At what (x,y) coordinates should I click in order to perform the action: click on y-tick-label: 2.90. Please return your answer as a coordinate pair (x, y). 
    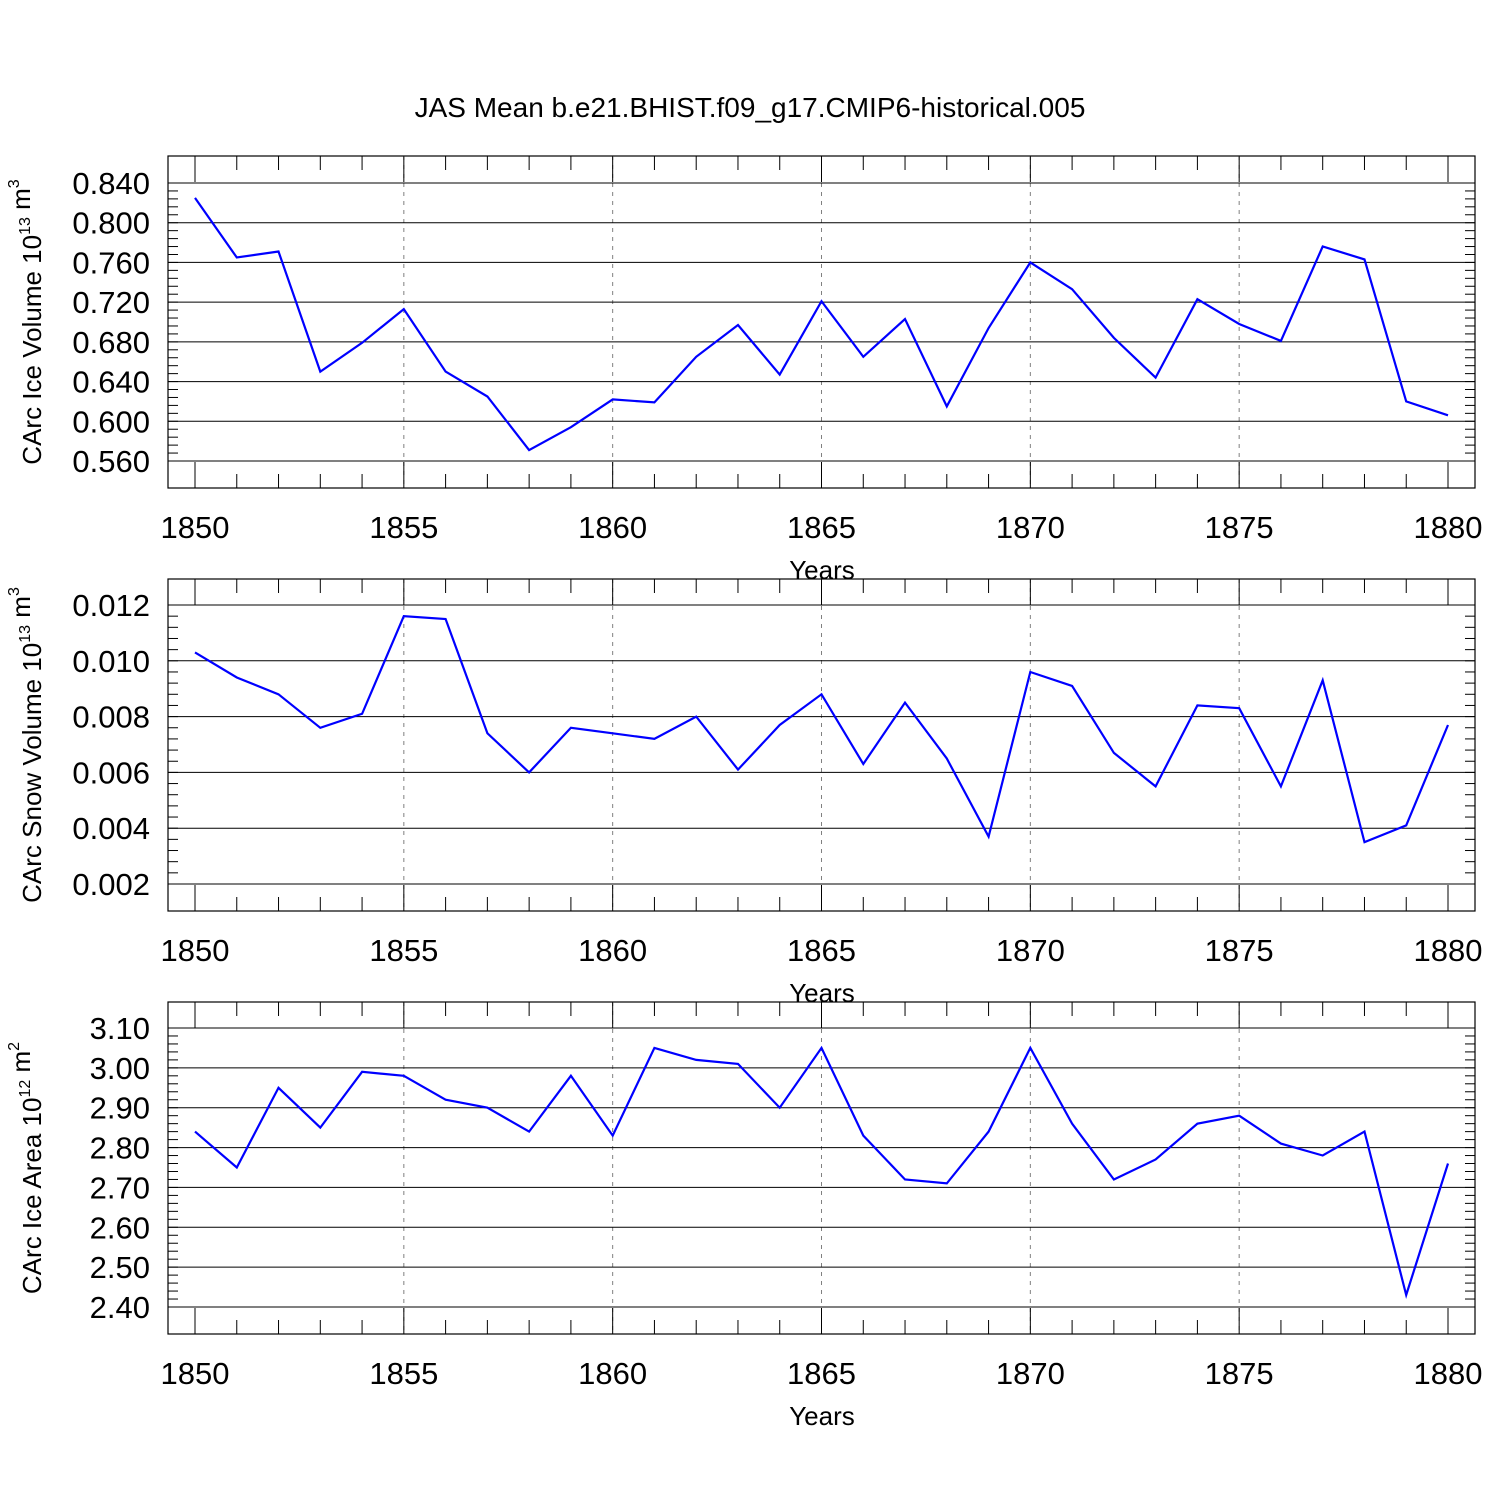
    Looking at the image, I should click on (120, 1108).